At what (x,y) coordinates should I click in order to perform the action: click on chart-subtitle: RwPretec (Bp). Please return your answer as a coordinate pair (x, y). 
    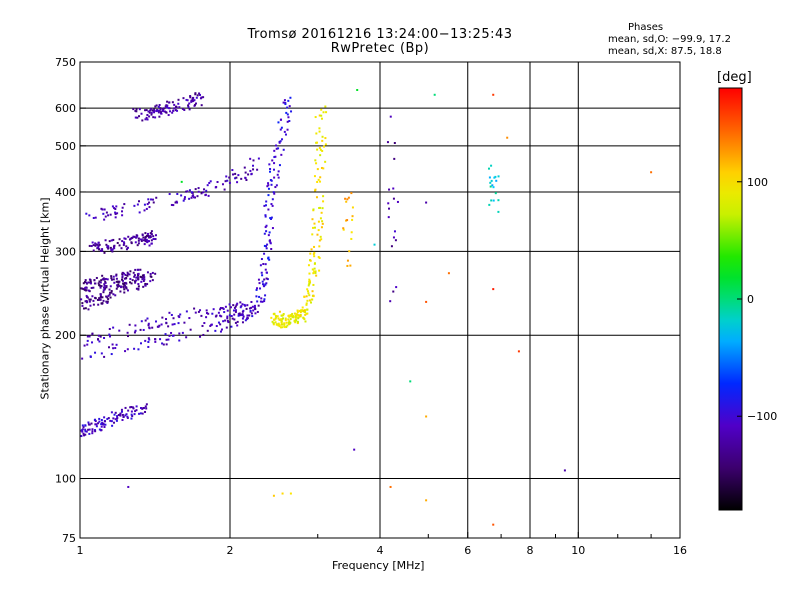
    Looking at the image, I should click on (380, 48).